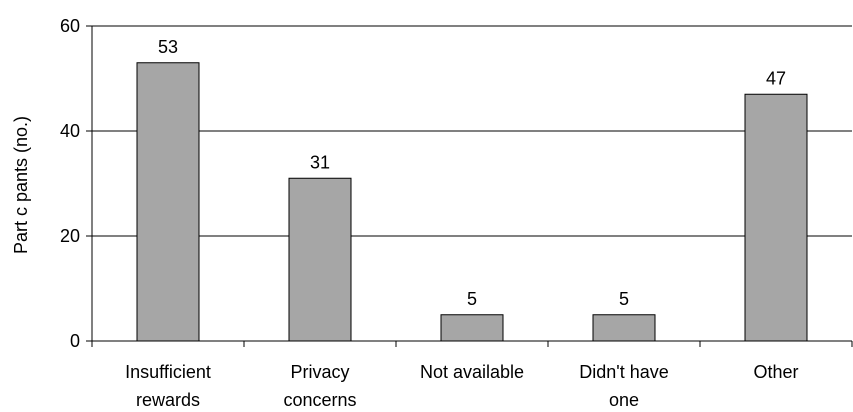 The width and height of the screenshot is (853, 412). I want to click on data-label-4: 47, so click(776, 78).